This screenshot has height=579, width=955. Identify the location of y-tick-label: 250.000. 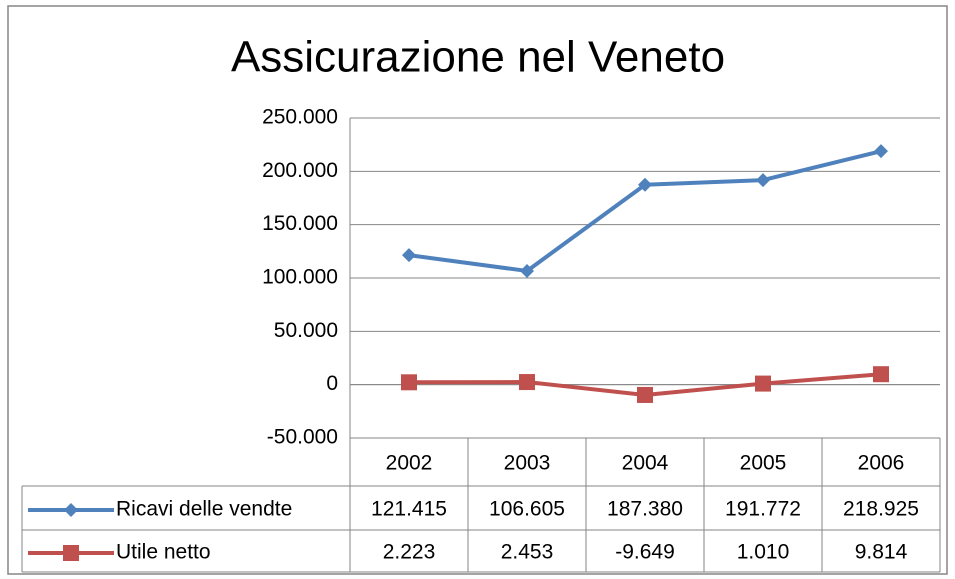
(300, 117).